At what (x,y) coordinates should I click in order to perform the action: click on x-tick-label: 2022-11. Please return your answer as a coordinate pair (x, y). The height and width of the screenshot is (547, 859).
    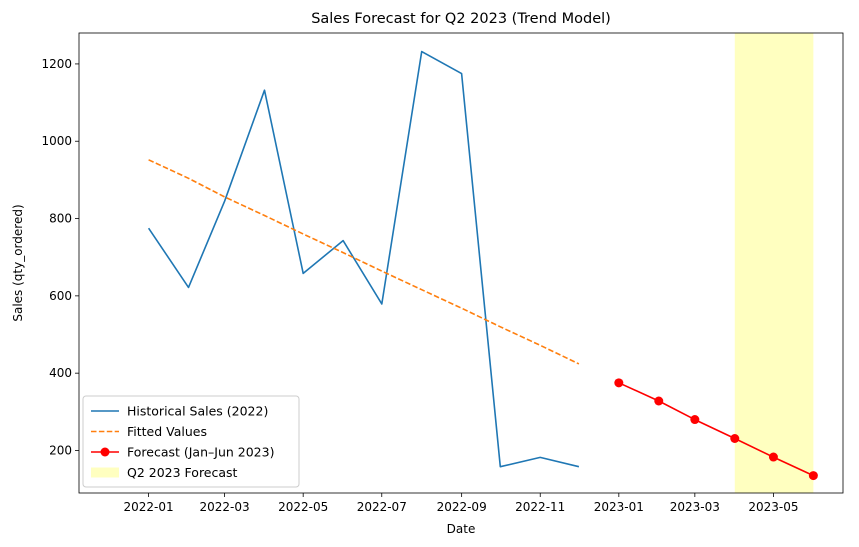
    Looking at the image, I should click on (540, 507).